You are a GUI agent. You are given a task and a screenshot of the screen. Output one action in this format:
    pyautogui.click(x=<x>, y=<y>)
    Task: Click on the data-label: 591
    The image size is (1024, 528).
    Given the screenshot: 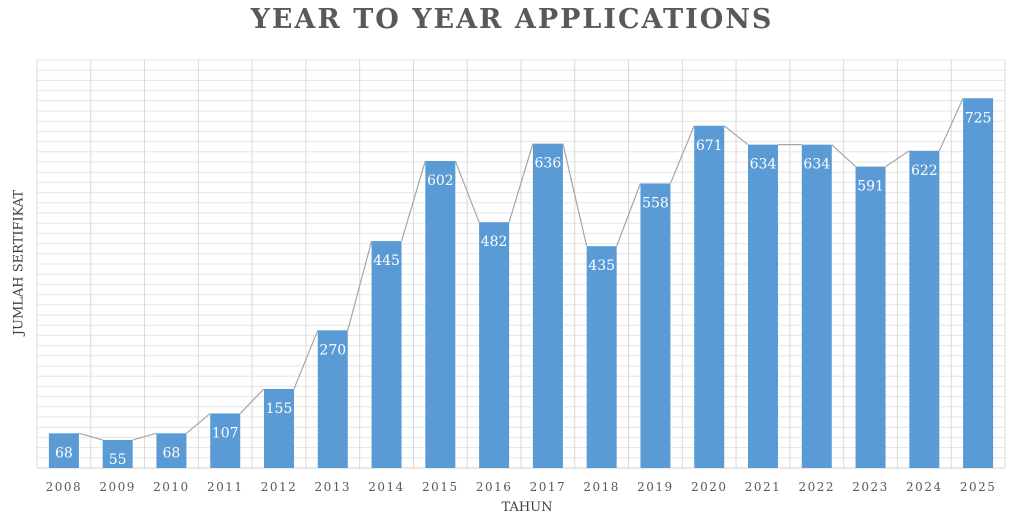 What is the action you would take?
    pyautogui.click(x=870, y=187)
    